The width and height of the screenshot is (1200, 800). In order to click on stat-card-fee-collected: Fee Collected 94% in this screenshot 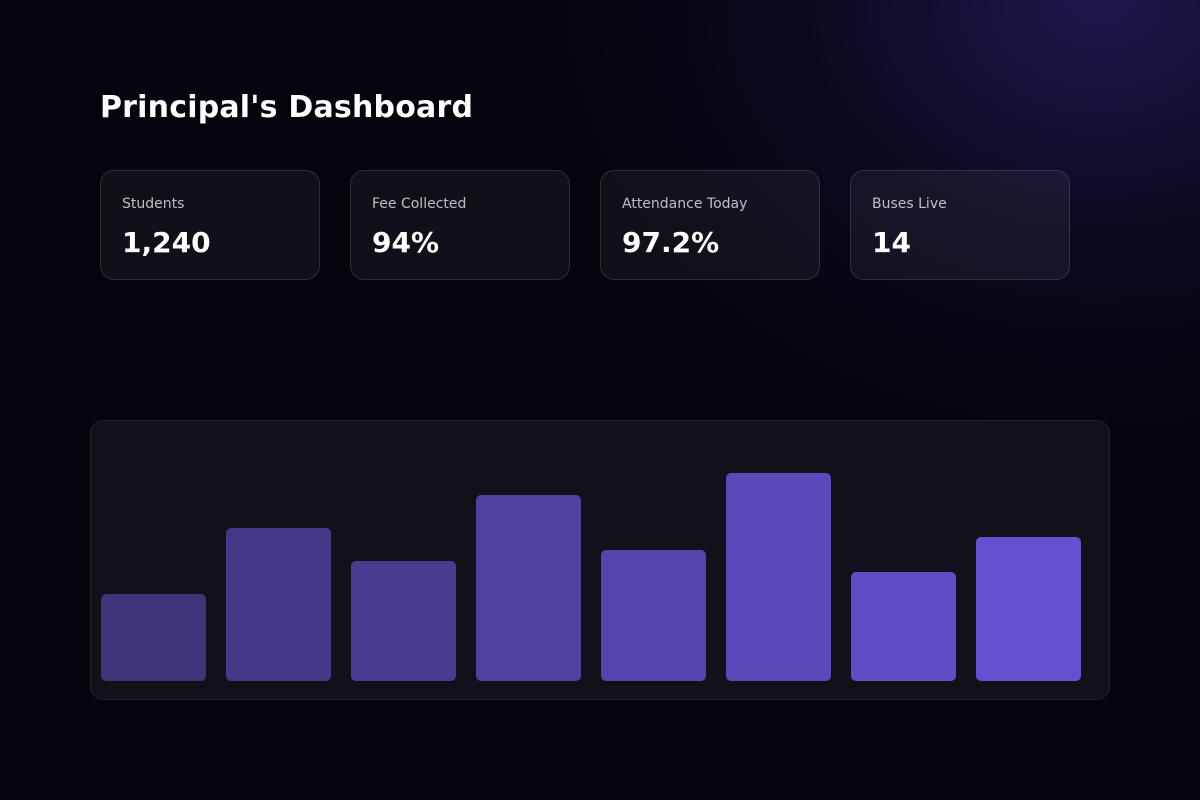, I will do `click(460, 225)`.